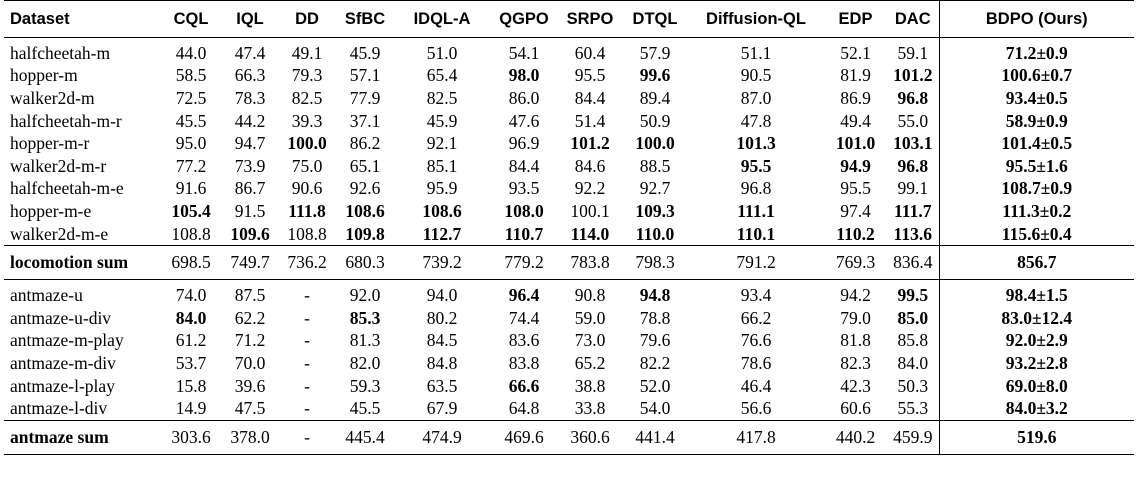 This screenshot has height=503, width=1138. Describe the element at coordinates (855, 143) in the screenshot. I see `value-cell: 101.0` at that location.